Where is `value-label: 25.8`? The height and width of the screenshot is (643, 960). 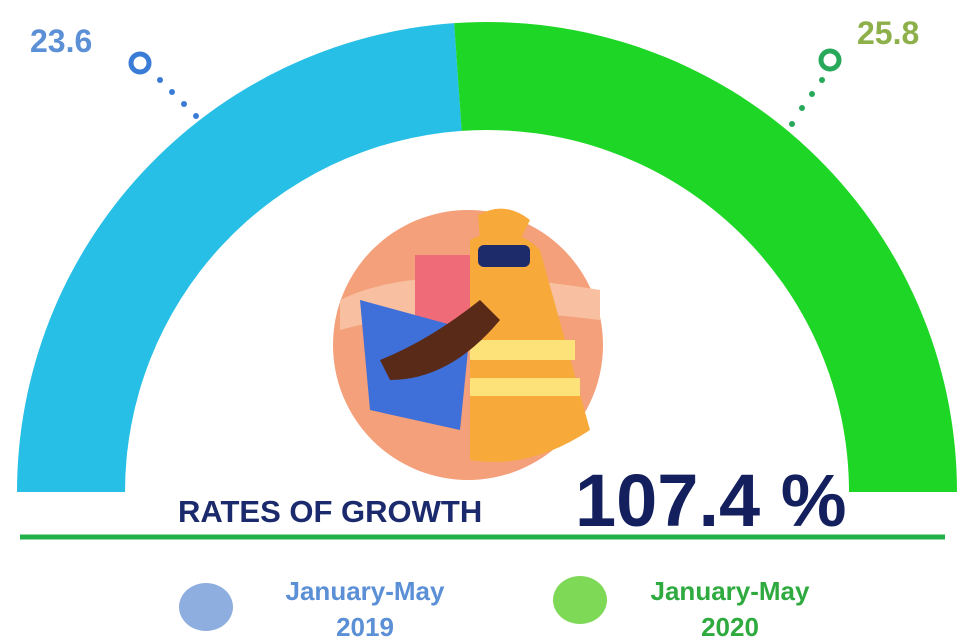 value-label: 25.8 is located at coordinates (888, 33).